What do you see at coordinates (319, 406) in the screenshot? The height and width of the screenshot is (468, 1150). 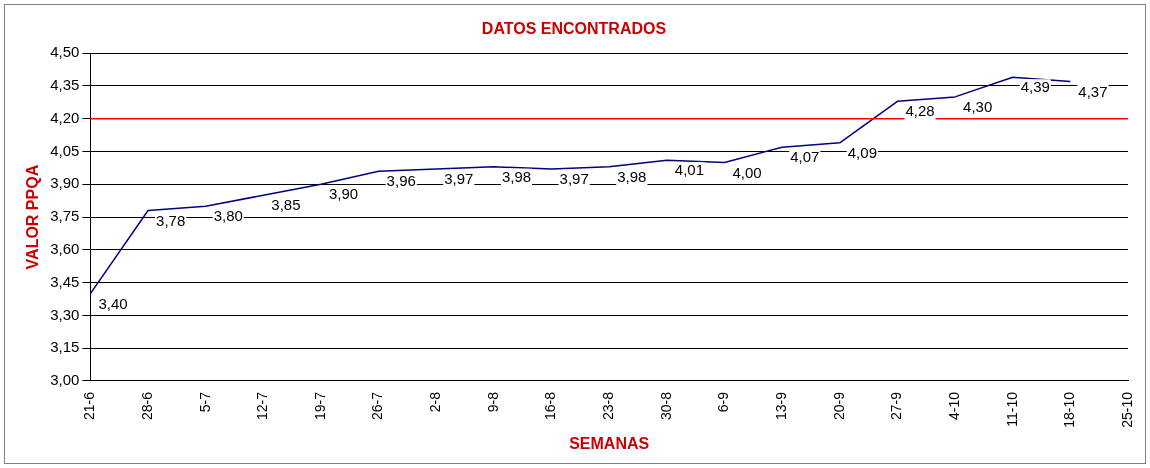 I see `x-tick-label: 19-7` at bounding box center [319, 406].